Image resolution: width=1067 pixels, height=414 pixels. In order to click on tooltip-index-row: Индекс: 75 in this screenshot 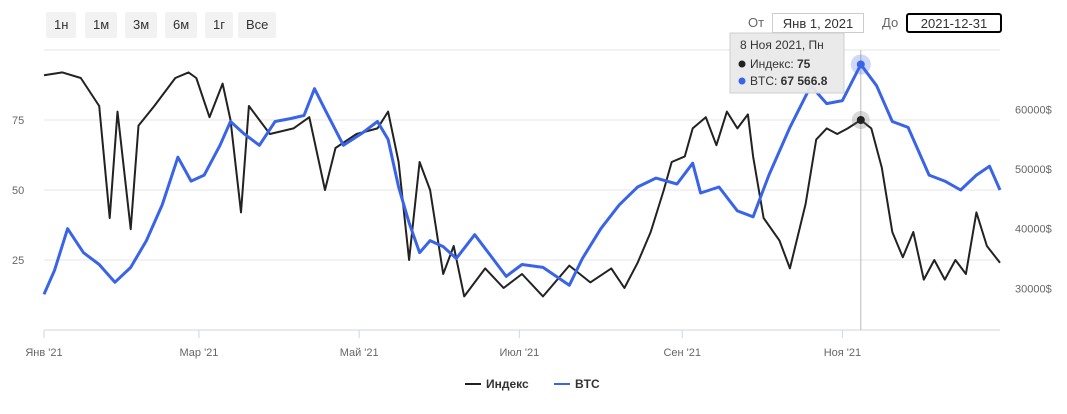, I will do `click(780, 64)`.